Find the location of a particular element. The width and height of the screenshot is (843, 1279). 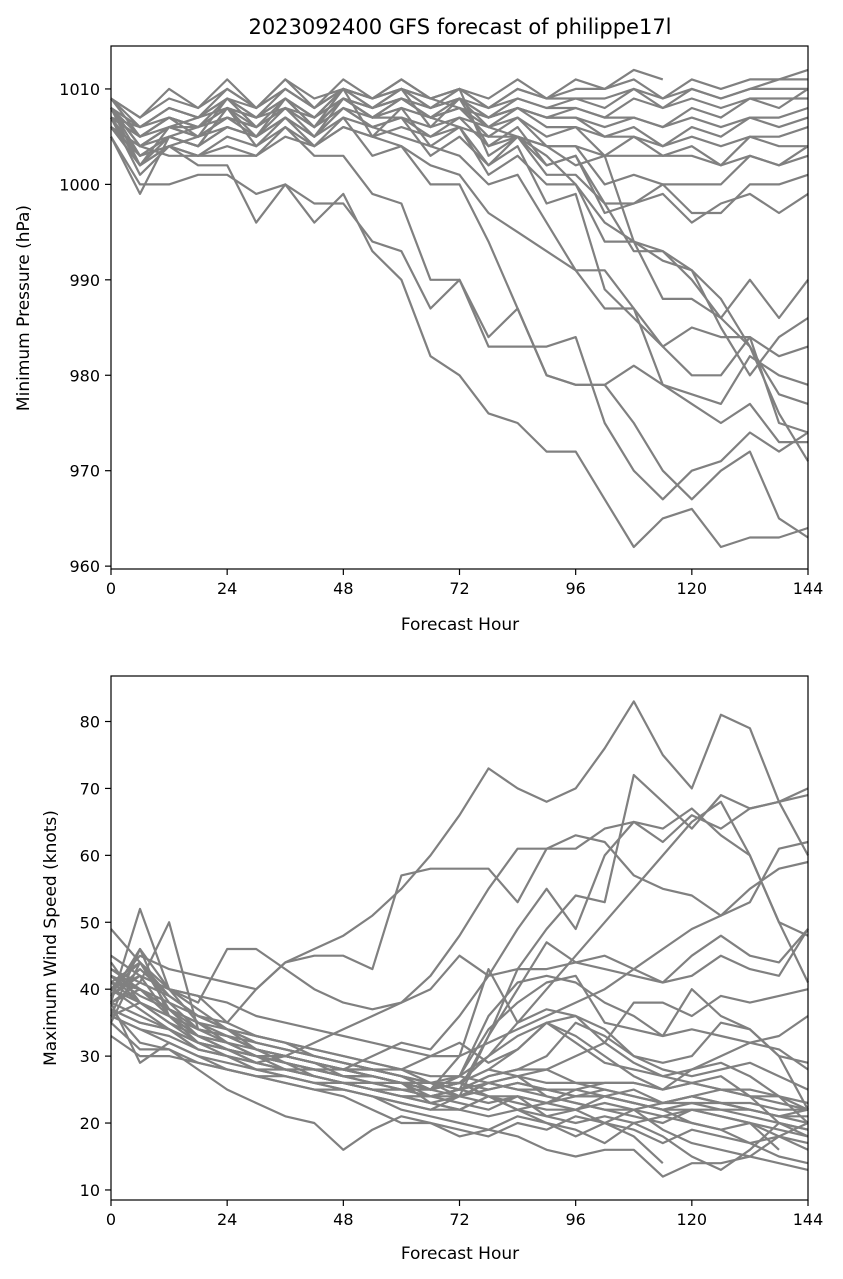

pressure-x-ticks: 0 24 48 72 96 120 144 is located at coordinates (464, 583).